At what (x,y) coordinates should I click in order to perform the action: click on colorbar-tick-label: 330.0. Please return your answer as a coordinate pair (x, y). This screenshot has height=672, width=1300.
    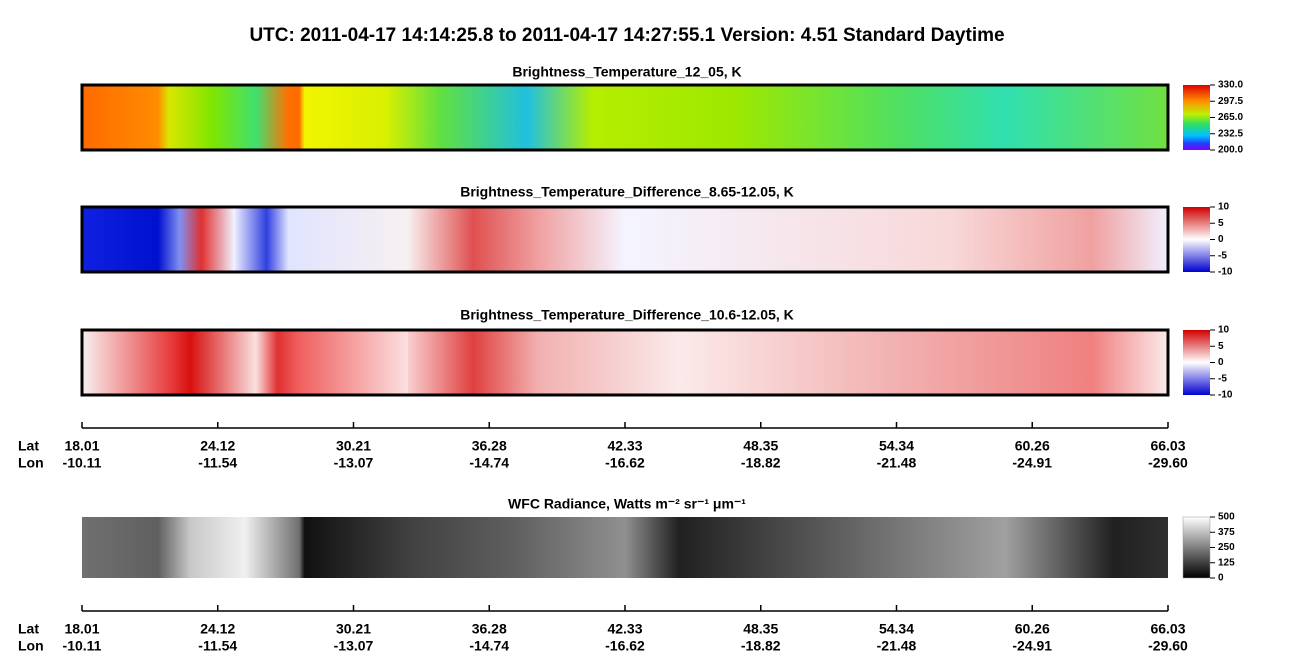
    Looking at the image, I should click on (1230, 85).